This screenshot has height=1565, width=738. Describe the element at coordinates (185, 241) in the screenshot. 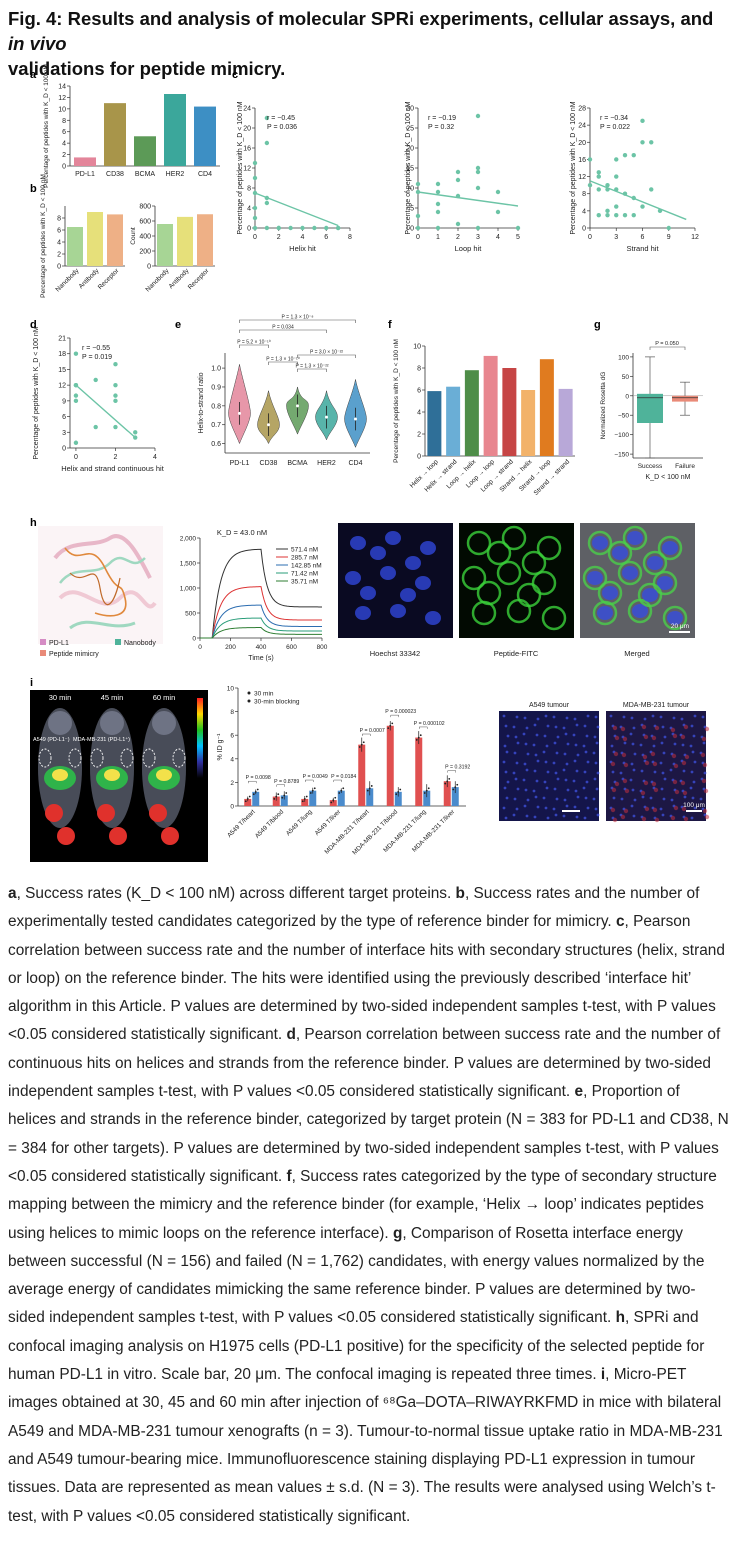

I see `bar-Antibody` at that location.